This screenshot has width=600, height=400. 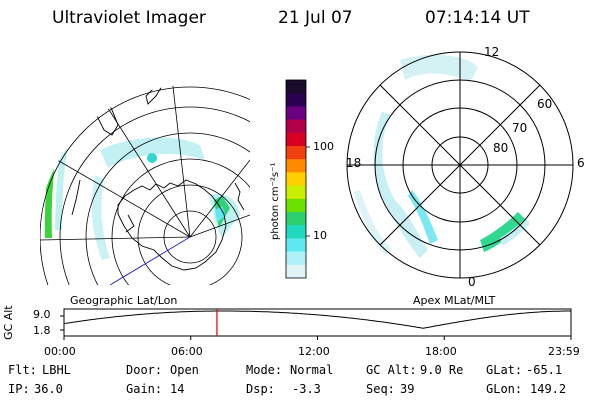 What do you see at coordinates (501, 148) in the screenshot?
I see `mlat-label-80: 80` at bounding box center [501, 148].